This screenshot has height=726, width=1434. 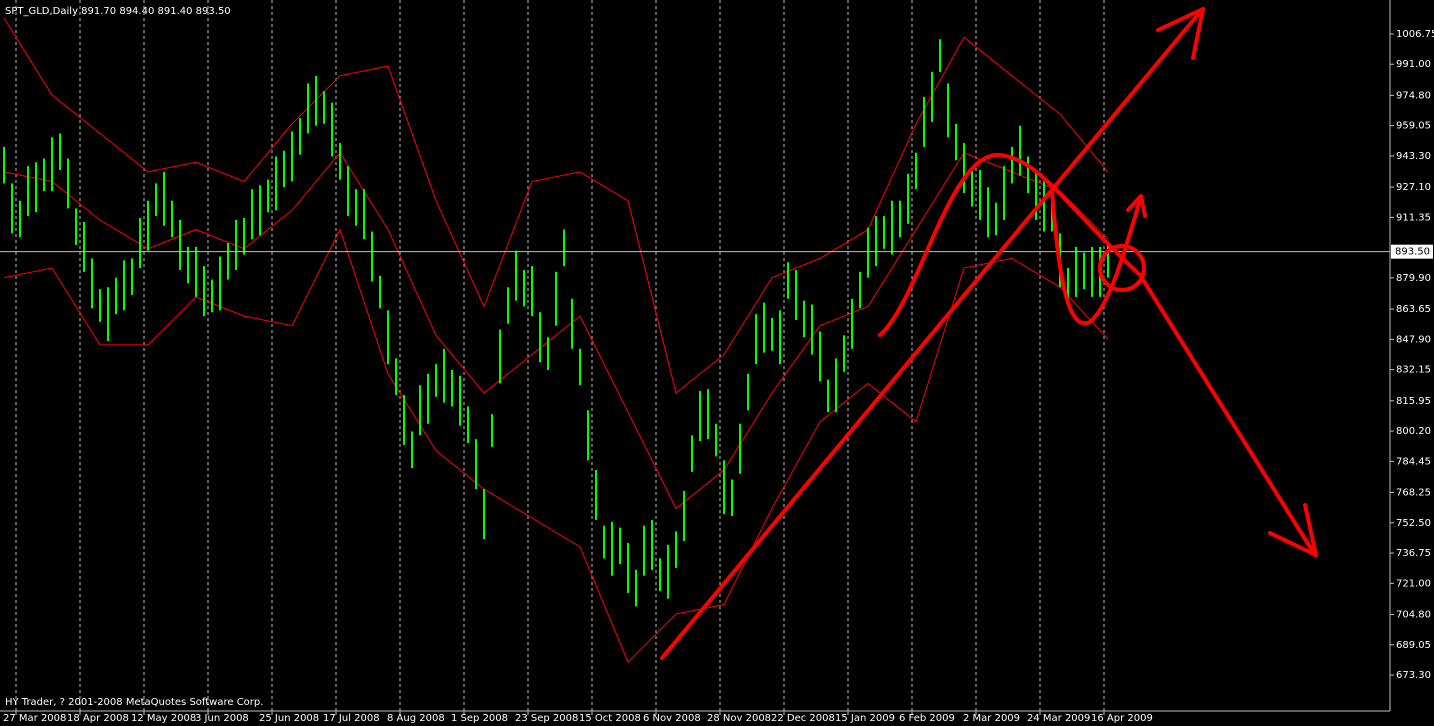 I want to click on x-tick-label: 15 Oct 2008, so click(x=610, y=718).